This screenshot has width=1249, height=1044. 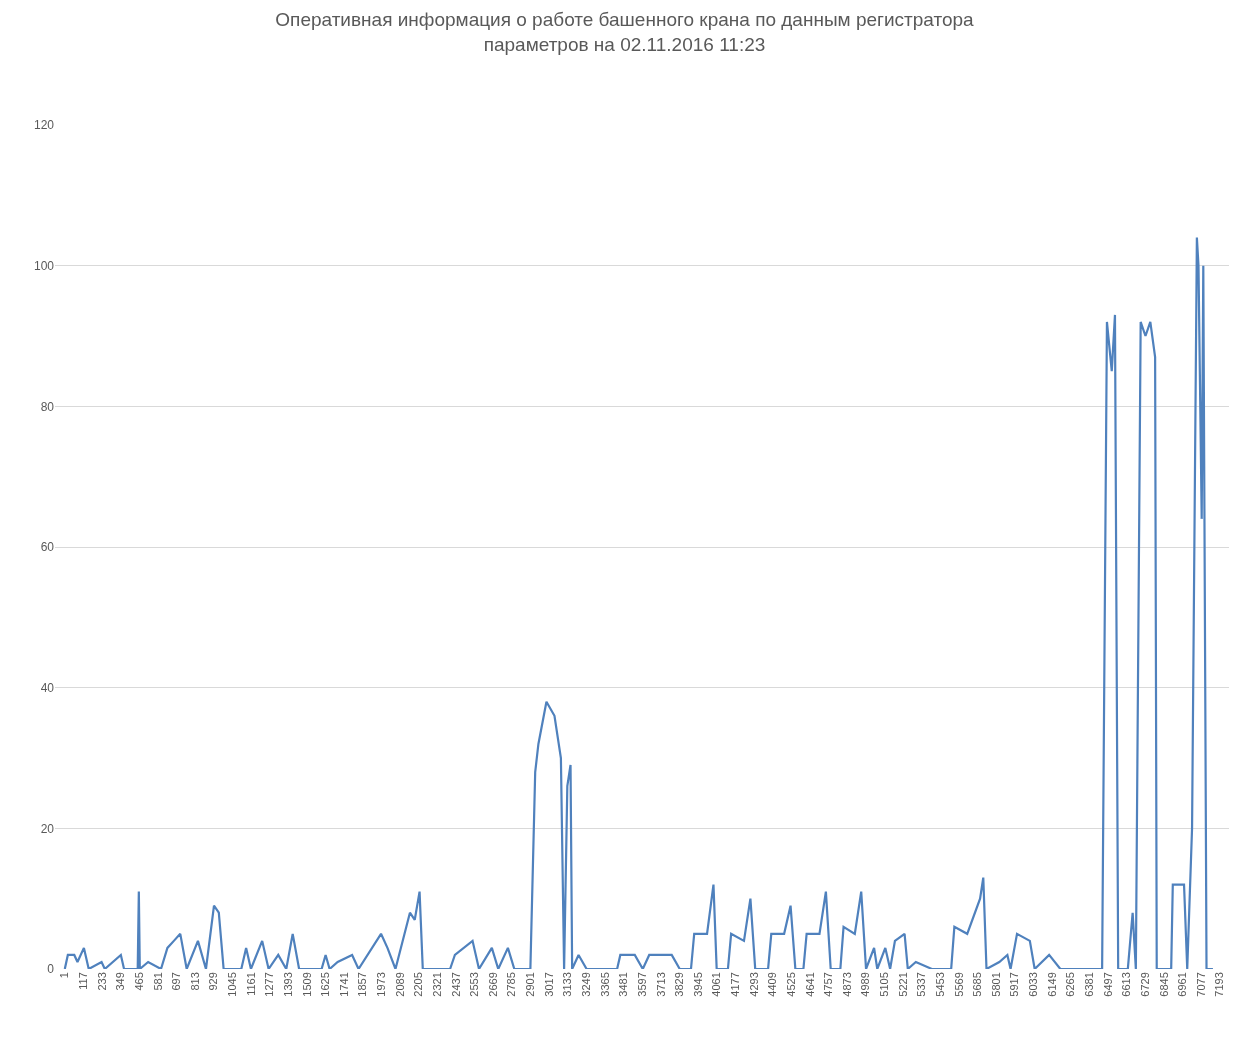 I want to click on x-tick-label: 2321, so click(x=436, y=984).